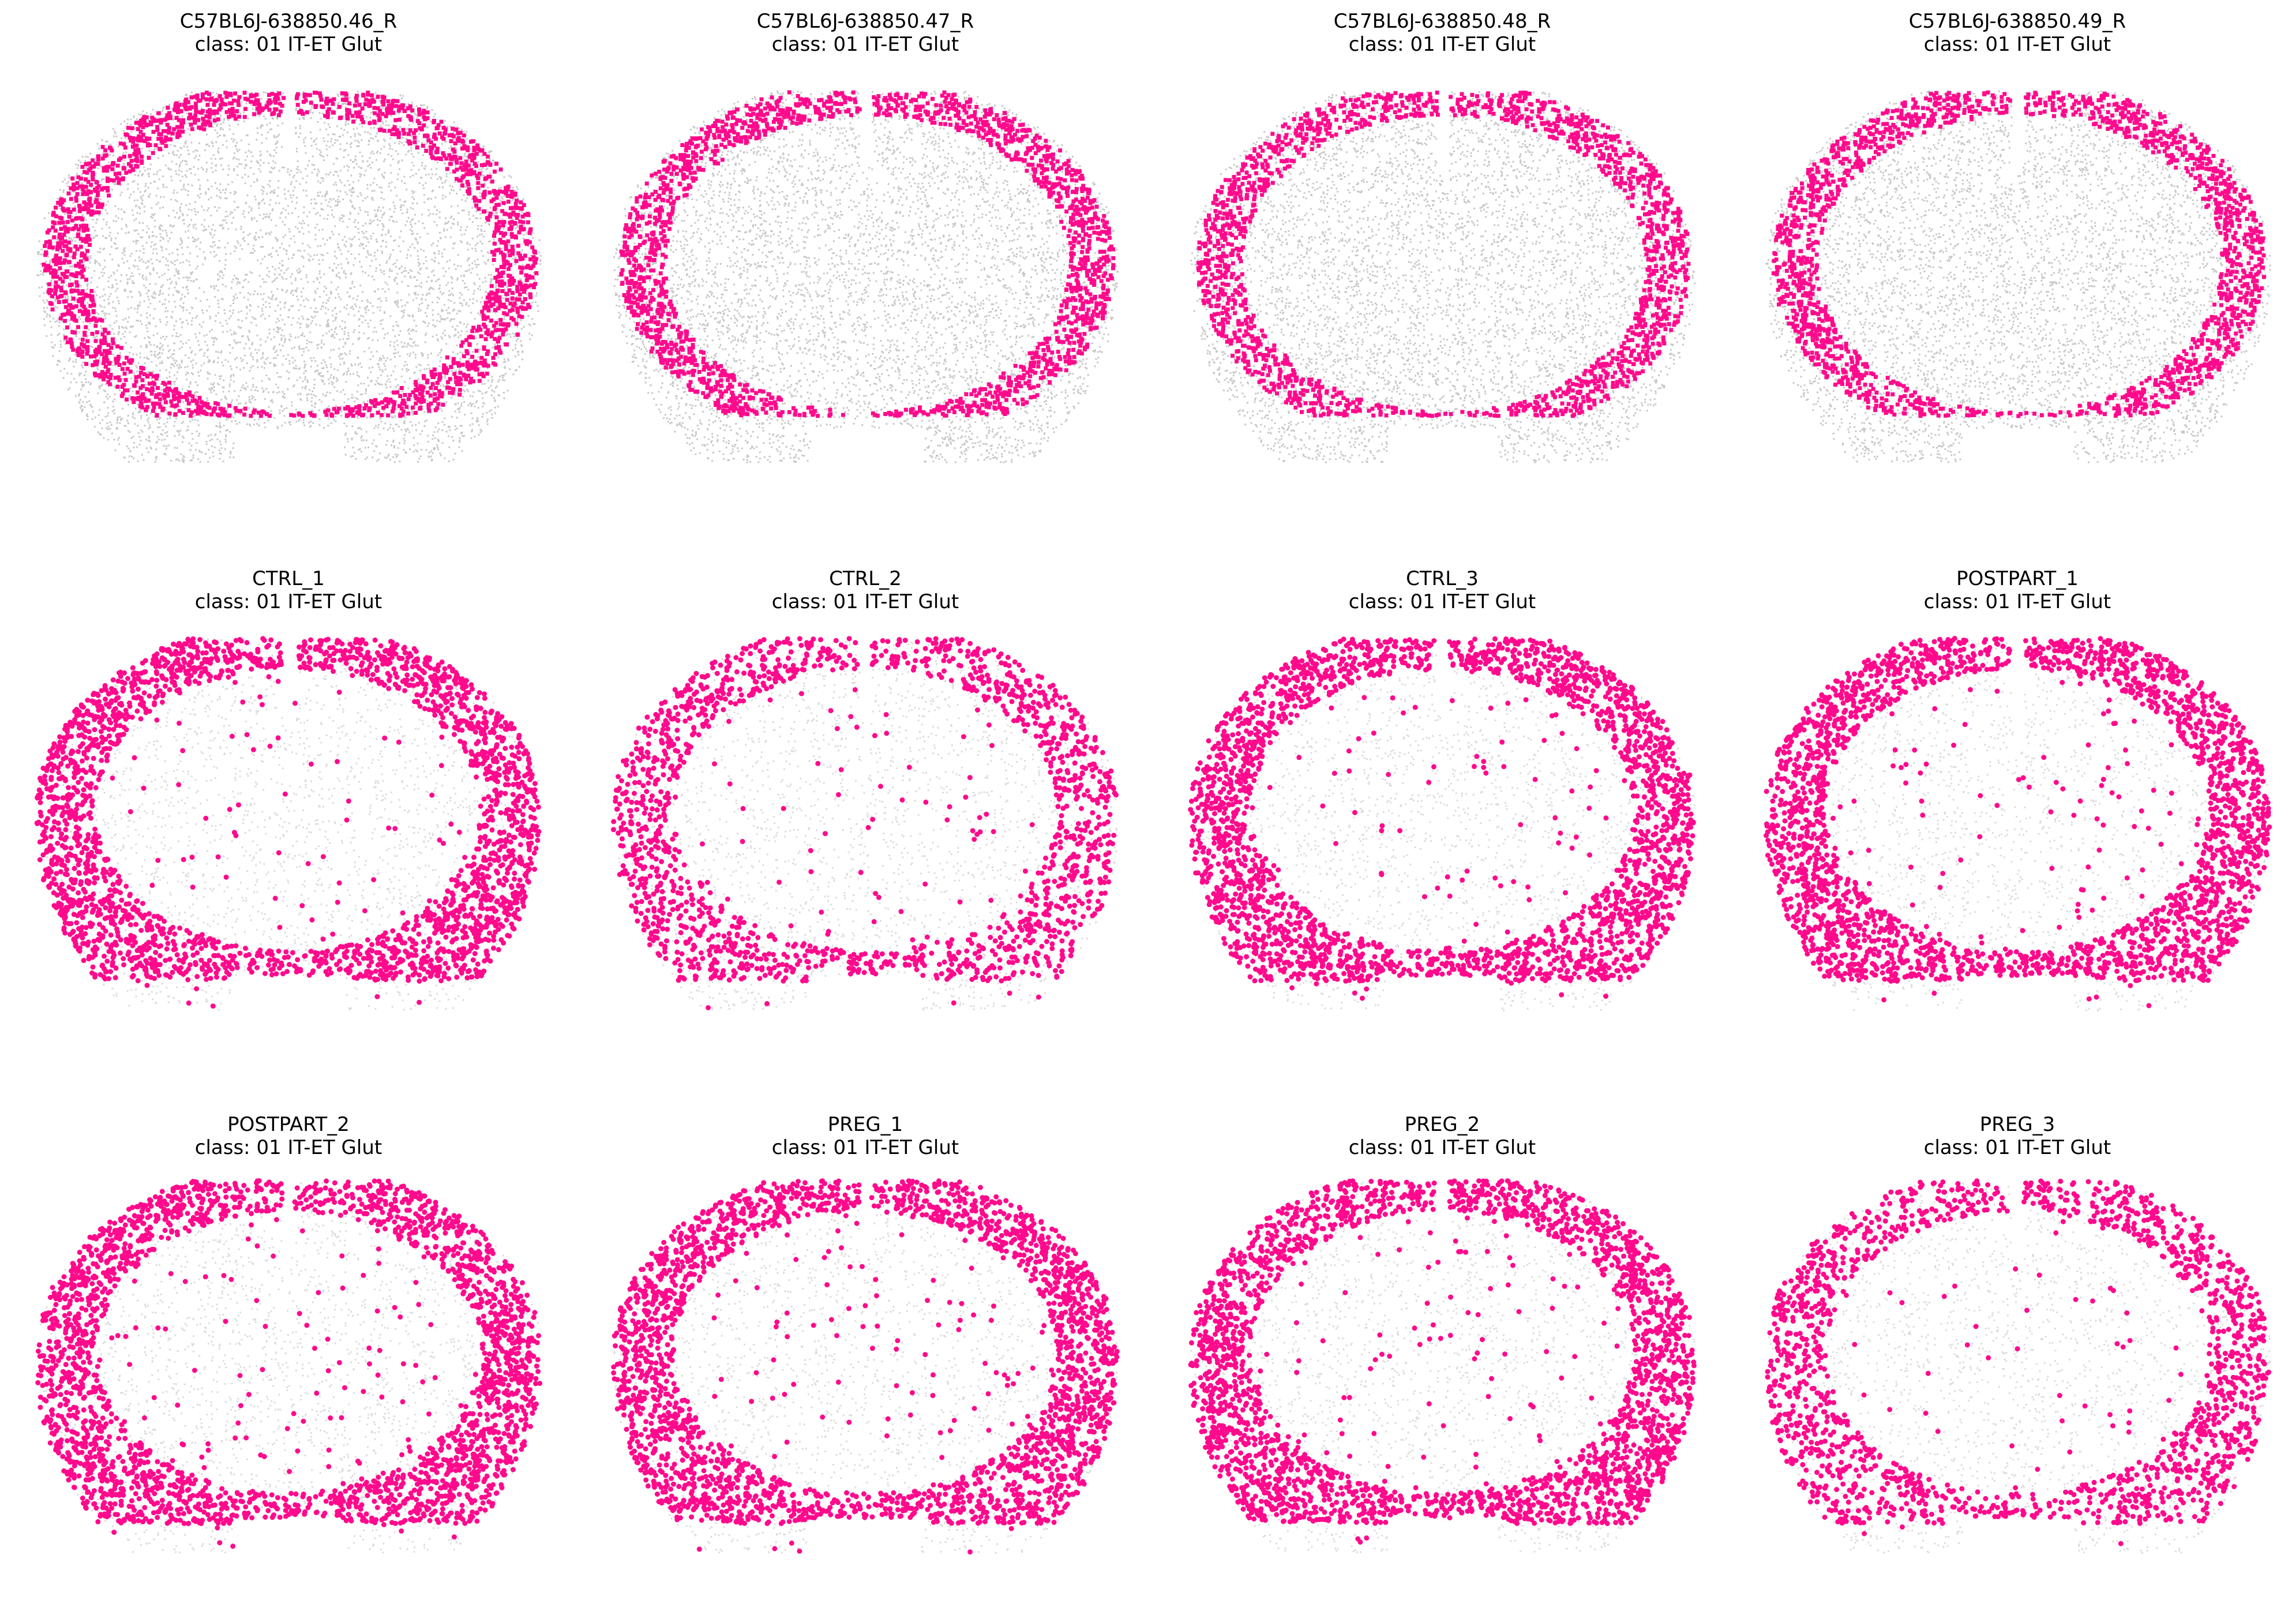 The width and height of the screenshot is (2296, 1600). I want to click on panel-title: POSTPART_1, so click(2018, 579).